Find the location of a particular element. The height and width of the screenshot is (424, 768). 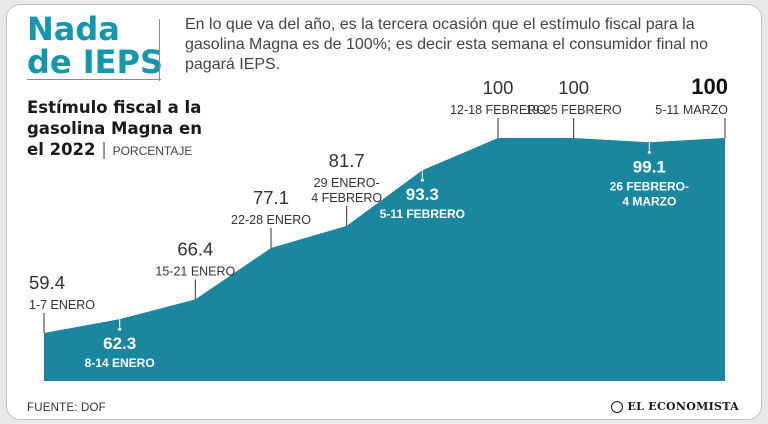

date-label-1: 1-7 ENERO is located at coordinates (62, 305).